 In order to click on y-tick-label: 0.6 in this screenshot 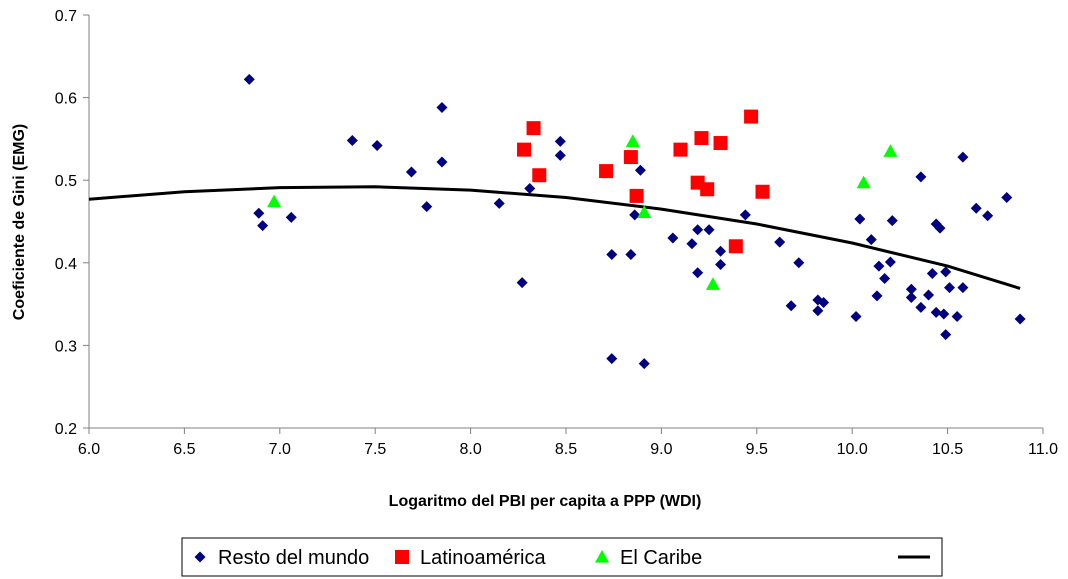, I will do `click(66, 99)`.